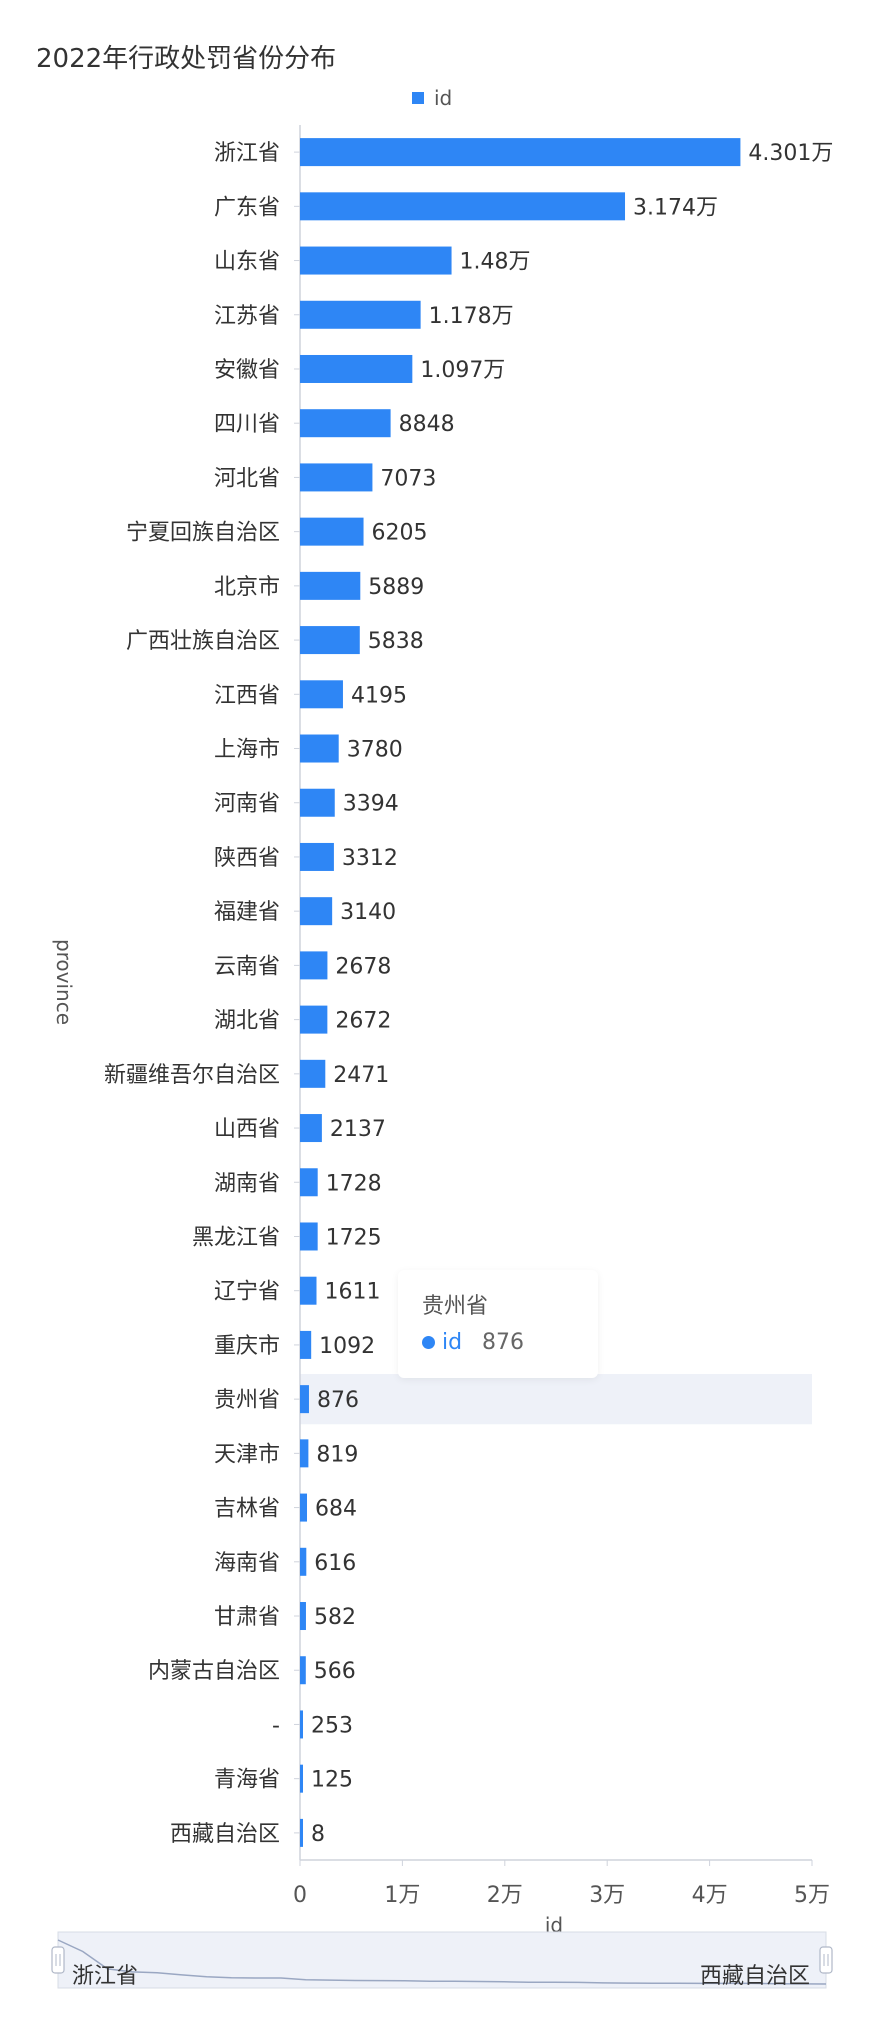  What do you see at coordinates (300, 1895) in the screenshot?
I see `x-tick-label: 0` at bounding box center [300, 1895].